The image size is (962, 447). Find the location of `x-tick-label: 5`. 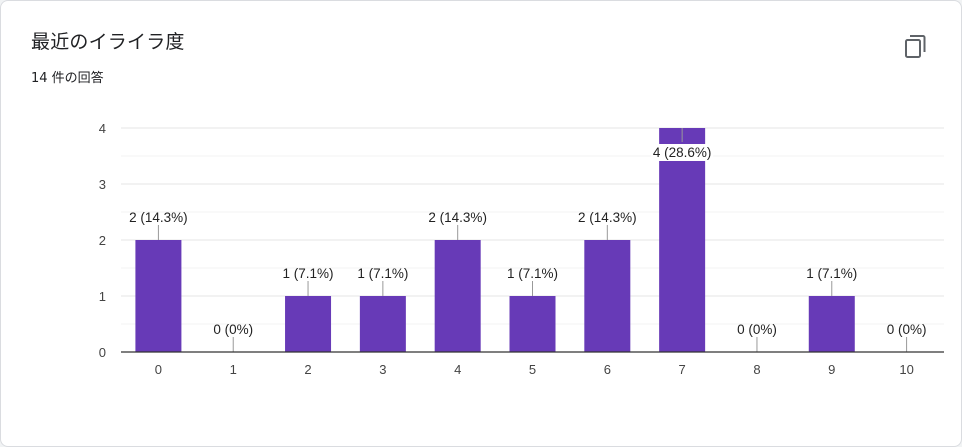

x-tick-label: 5 is located at coordinates (532, 369).